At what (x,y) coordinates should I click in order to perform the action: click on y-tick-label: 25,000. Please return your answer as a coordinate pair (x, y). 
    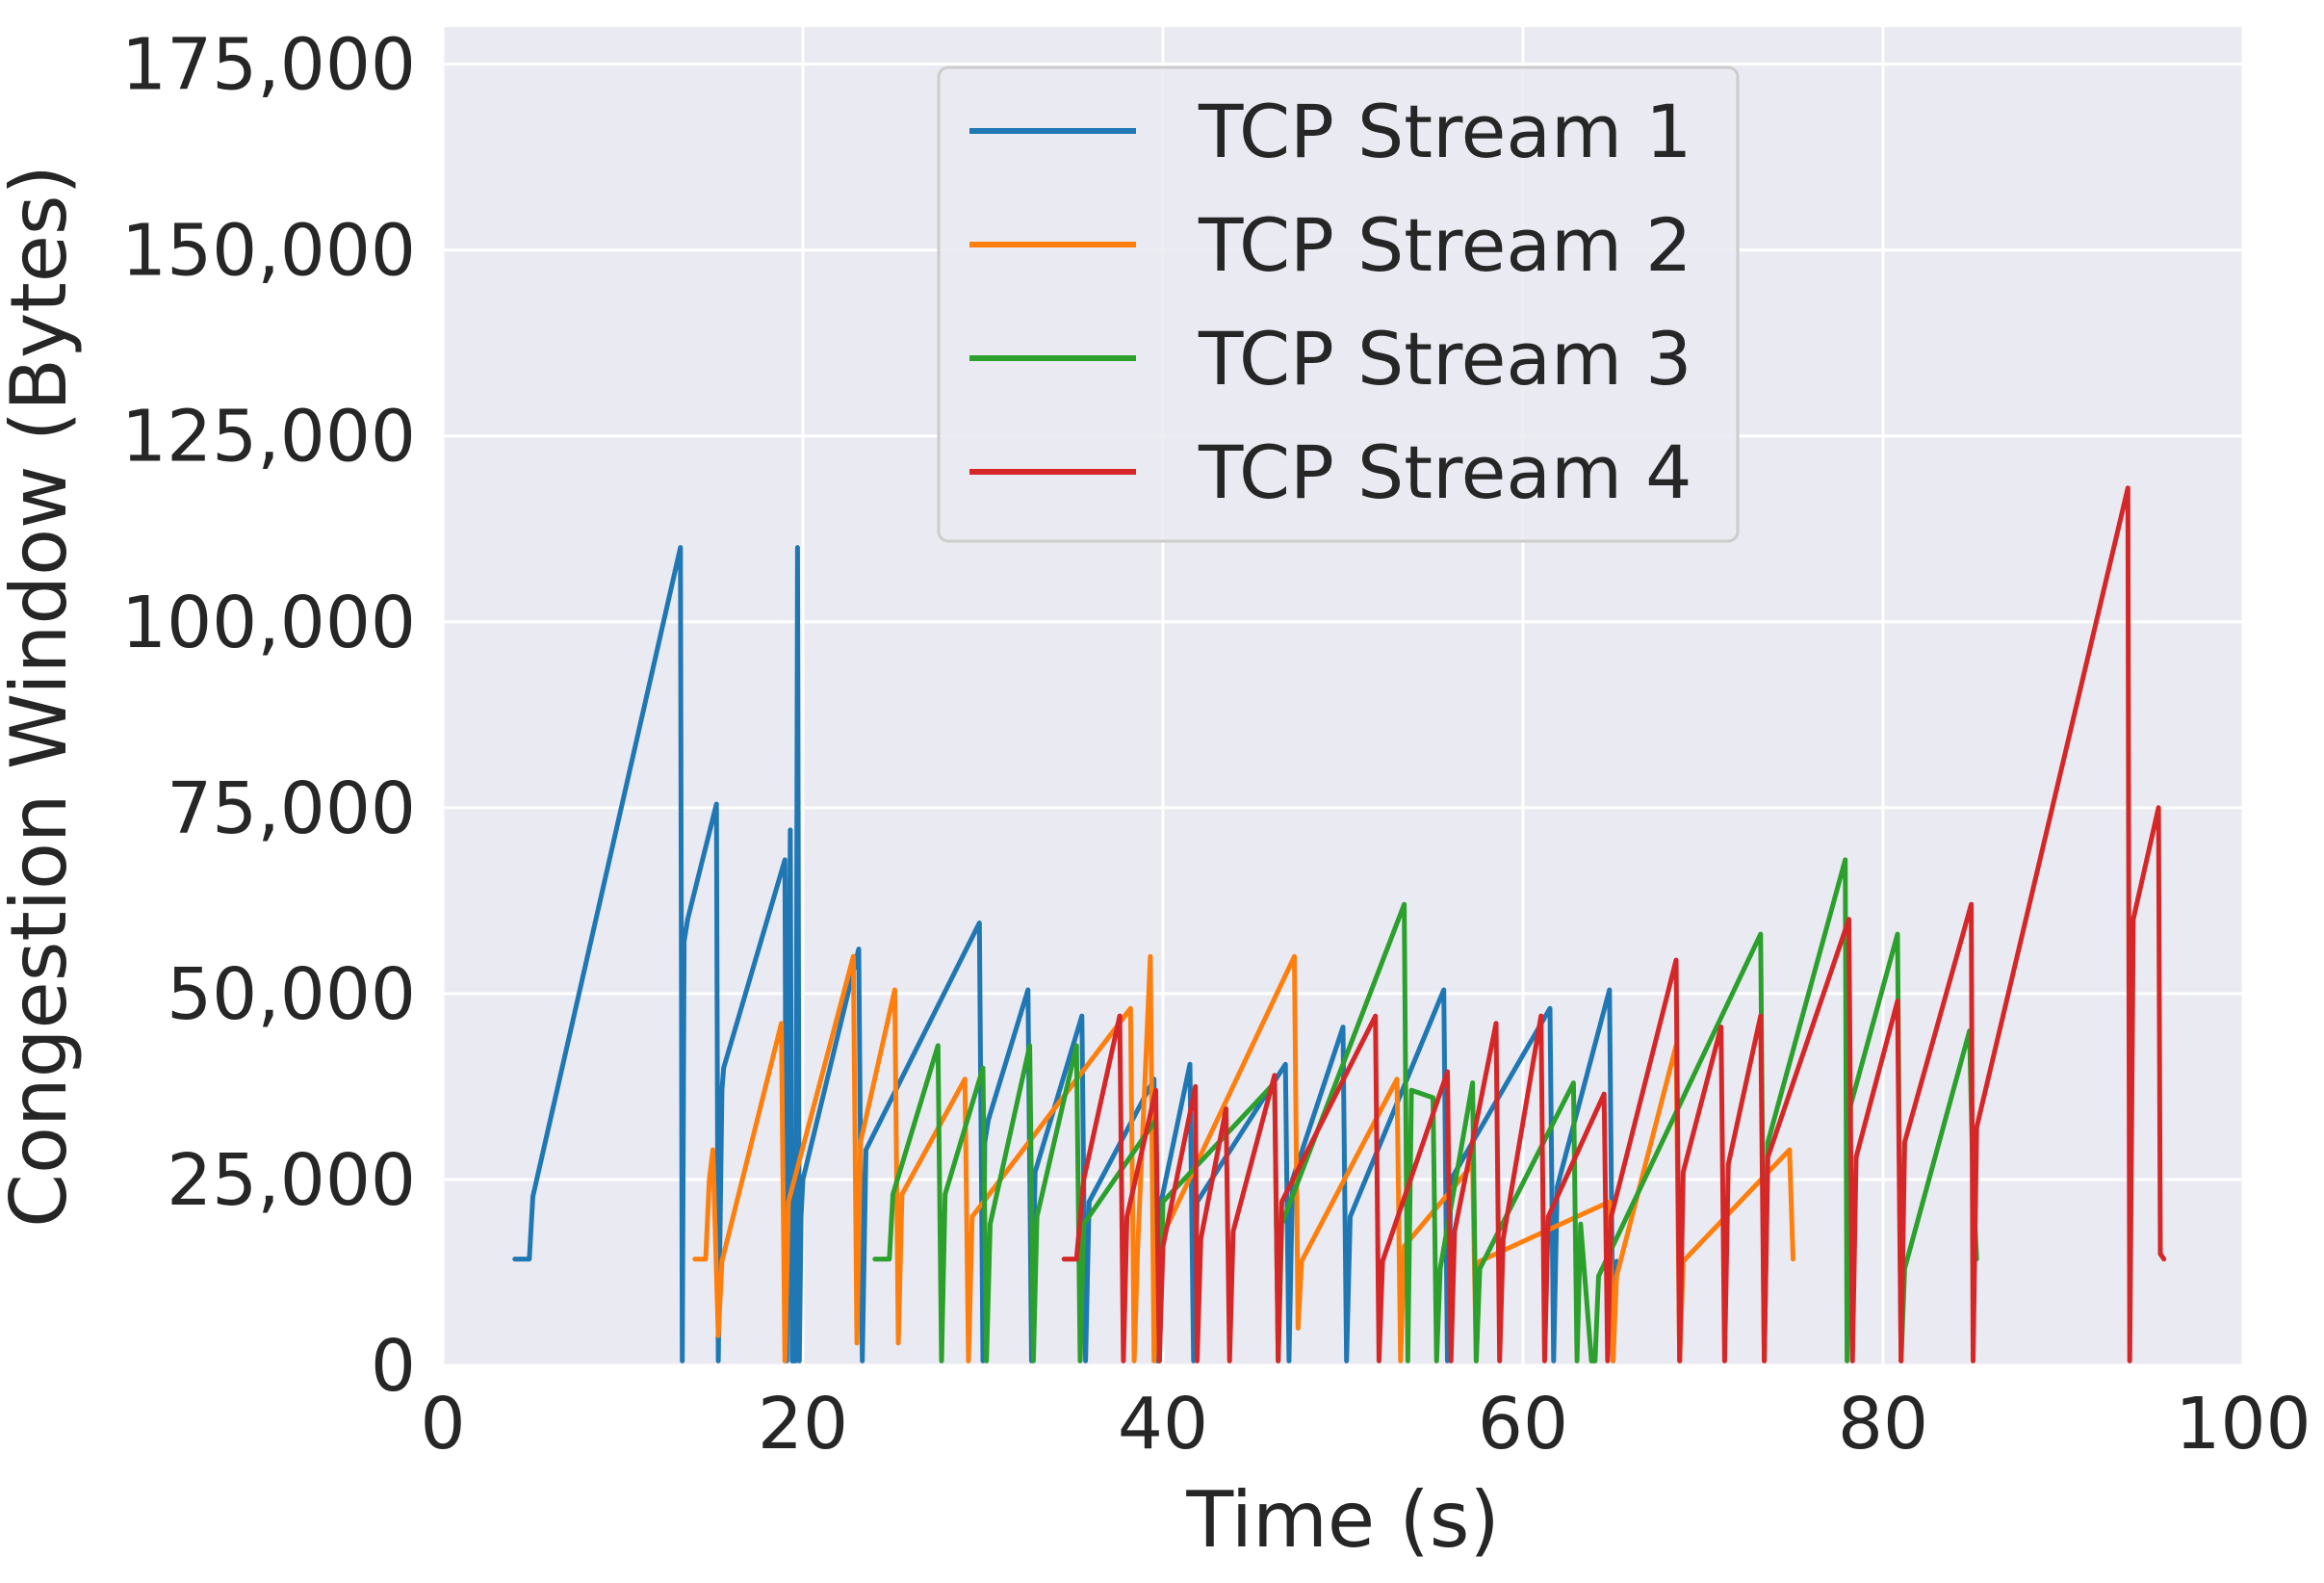
    Looking at the image, I should click on (291, 1181).